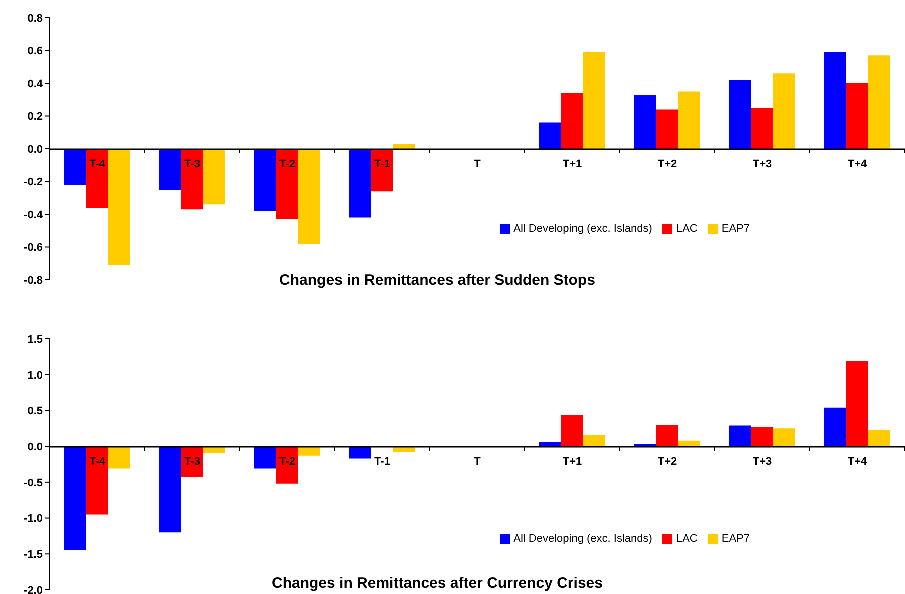 Image resolution: width=905 pixels, height=594 pixels. What do you see at coordinates (34, 215) in the screenshot?
I see `y-tick-label: -0.4` at bounding box center [34, 215].